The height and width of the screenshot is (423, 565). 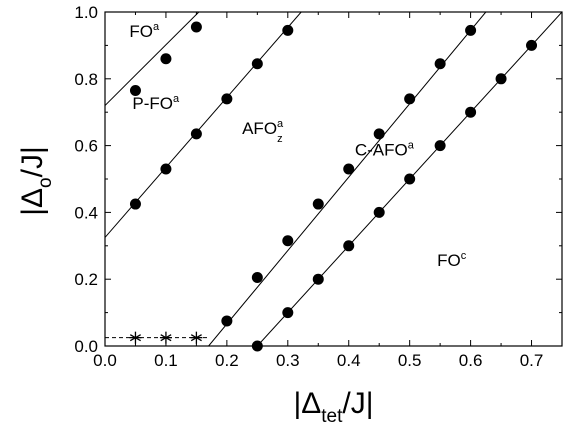 I want to click on region-label-pfo-2: P-FOa, so click(x=156, y=103).